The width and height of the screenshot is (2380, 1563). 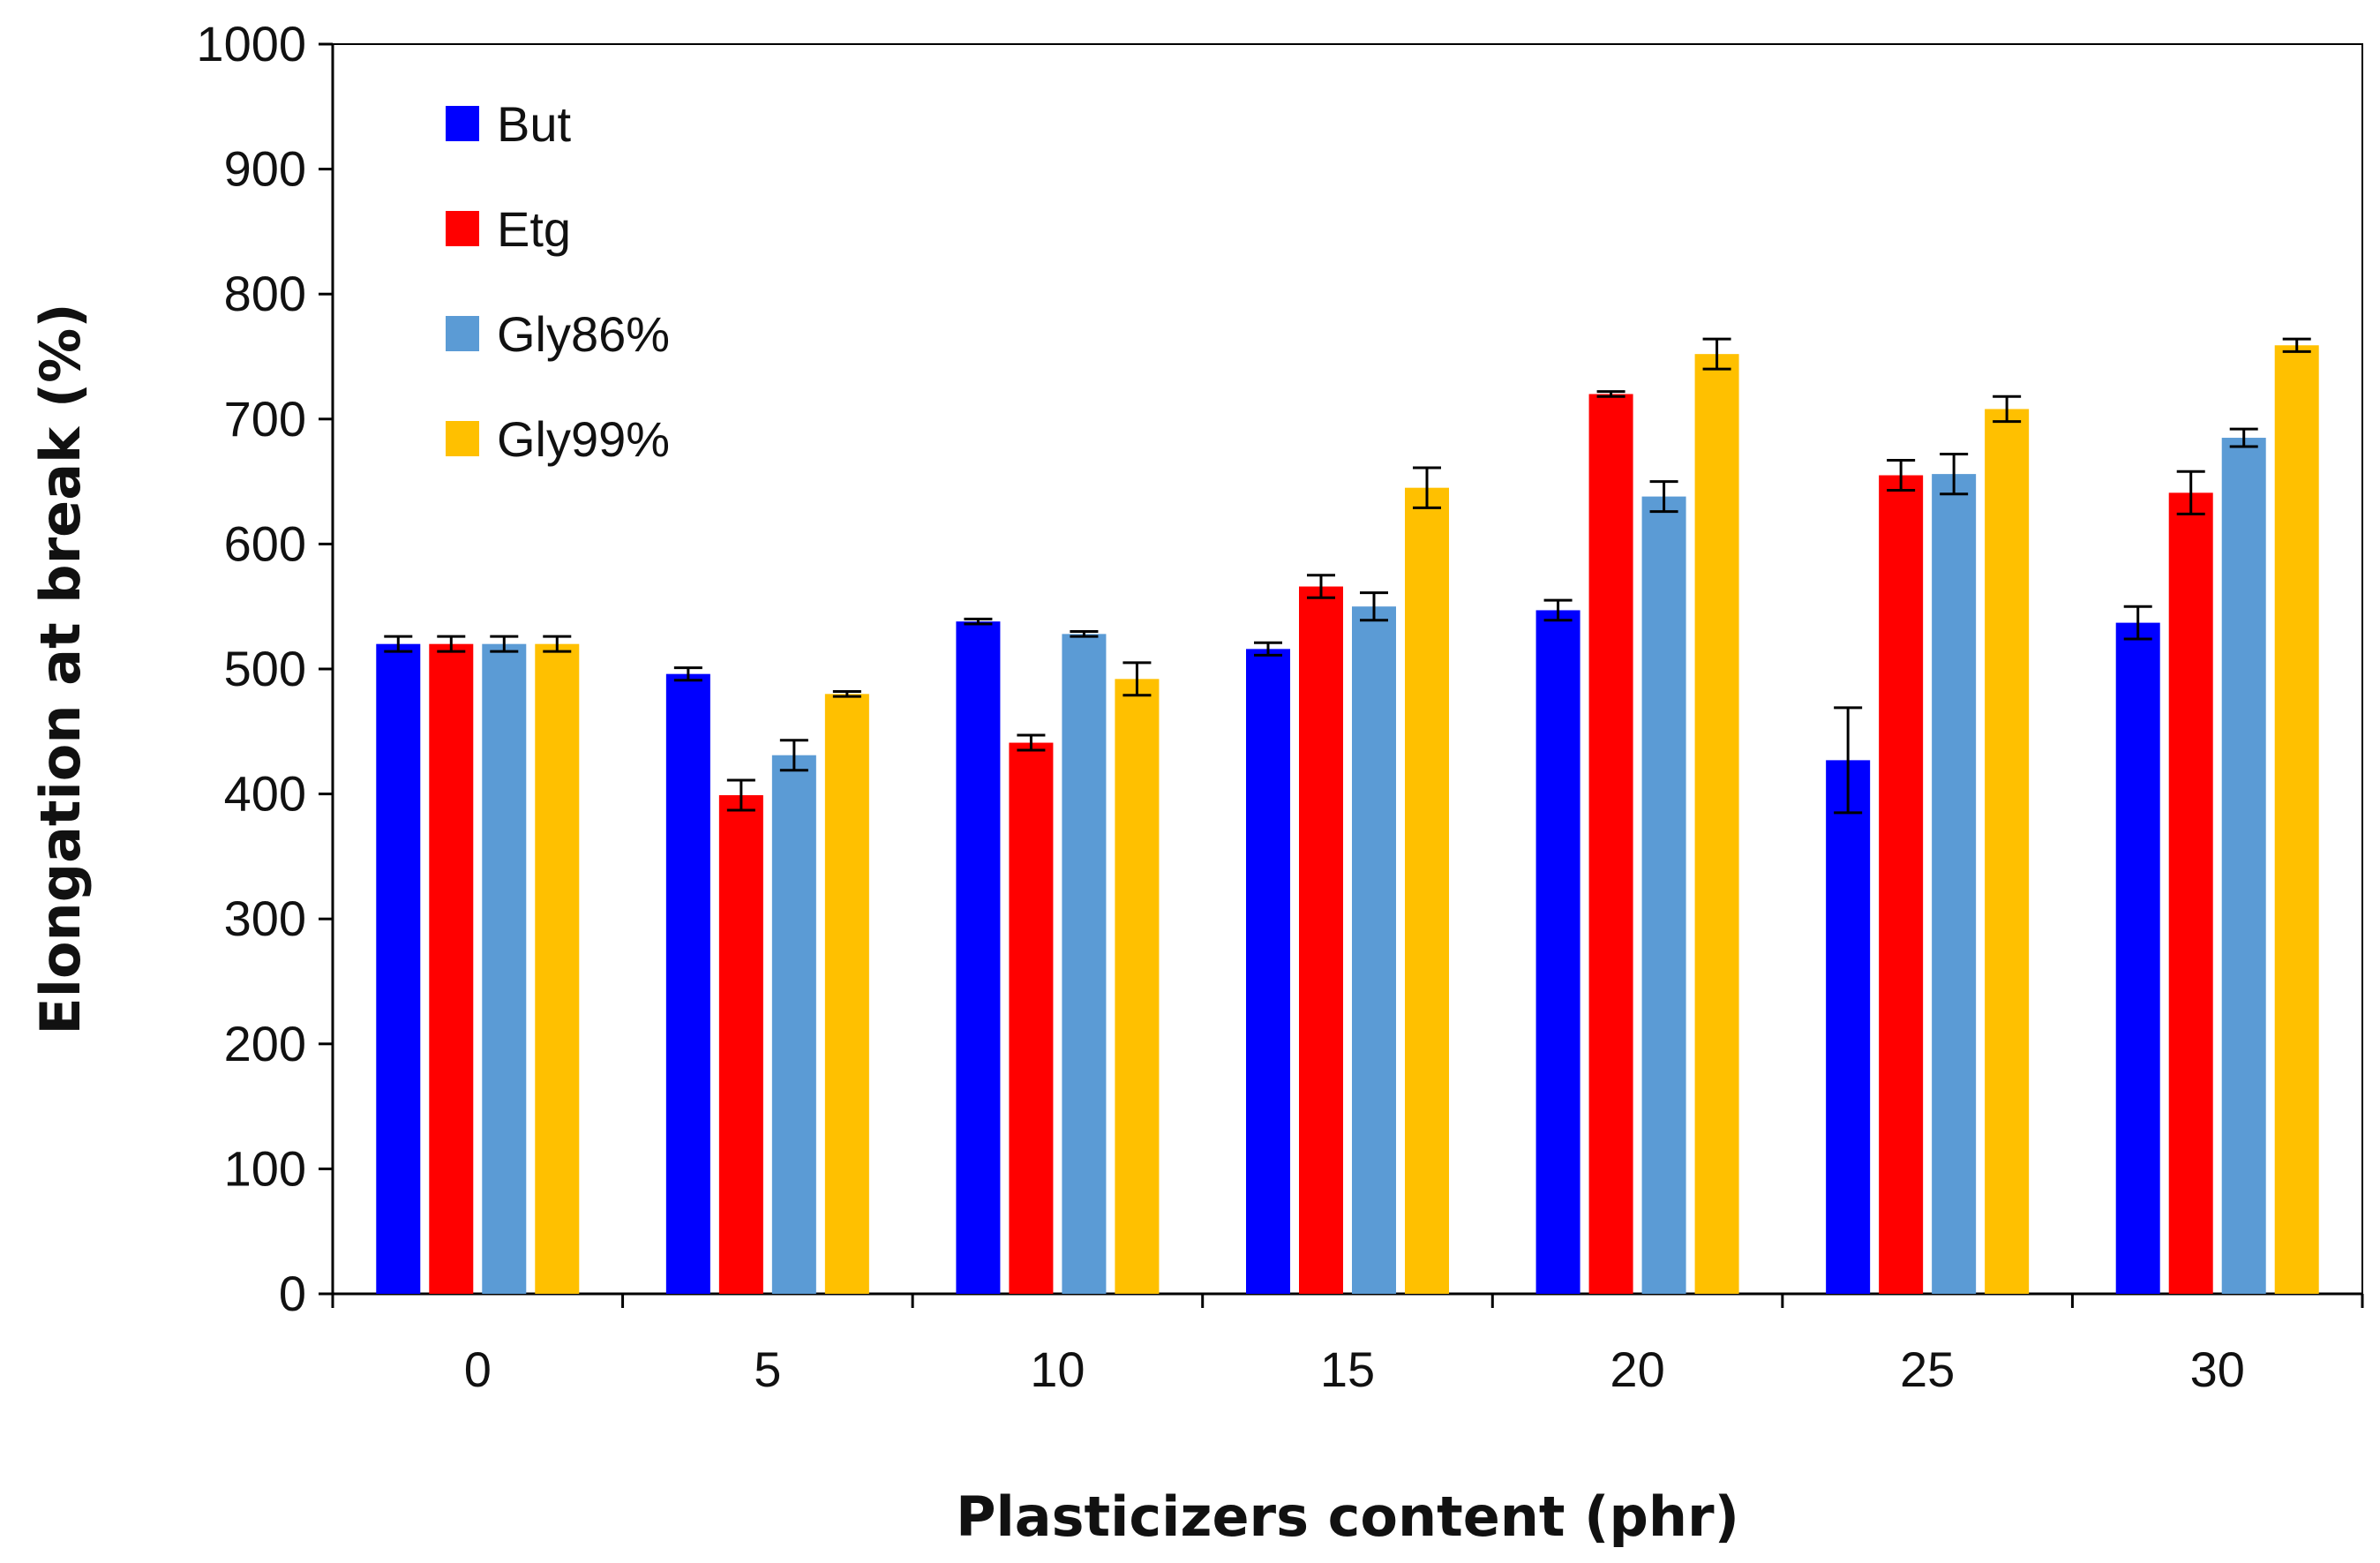 I want to click on y-tick-label: 200, so click(x=265, y=1043).